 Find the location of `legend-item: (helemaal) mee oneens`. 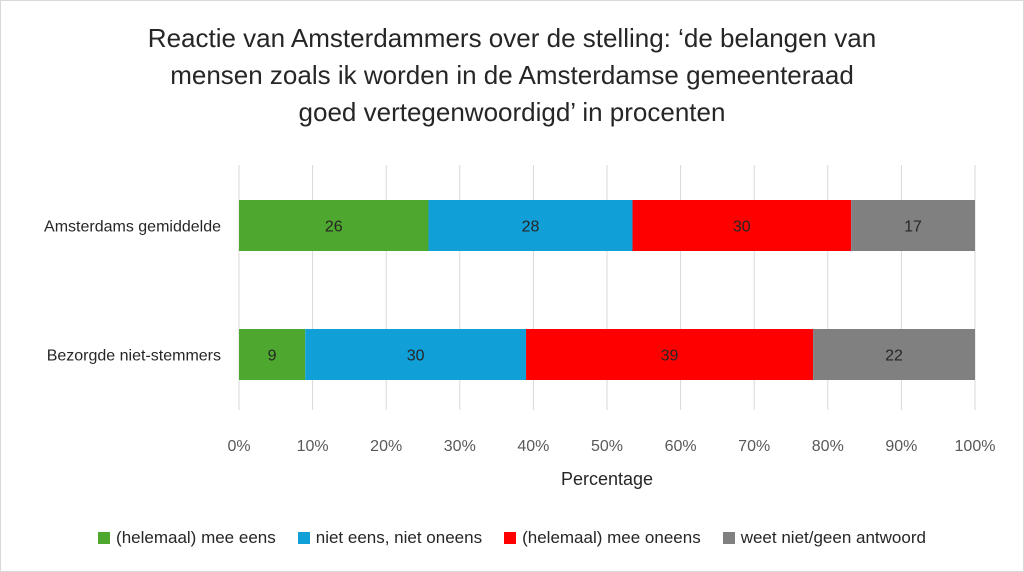

legend-item: (helemaal) mee oneens is located at coordinates (602, 538).